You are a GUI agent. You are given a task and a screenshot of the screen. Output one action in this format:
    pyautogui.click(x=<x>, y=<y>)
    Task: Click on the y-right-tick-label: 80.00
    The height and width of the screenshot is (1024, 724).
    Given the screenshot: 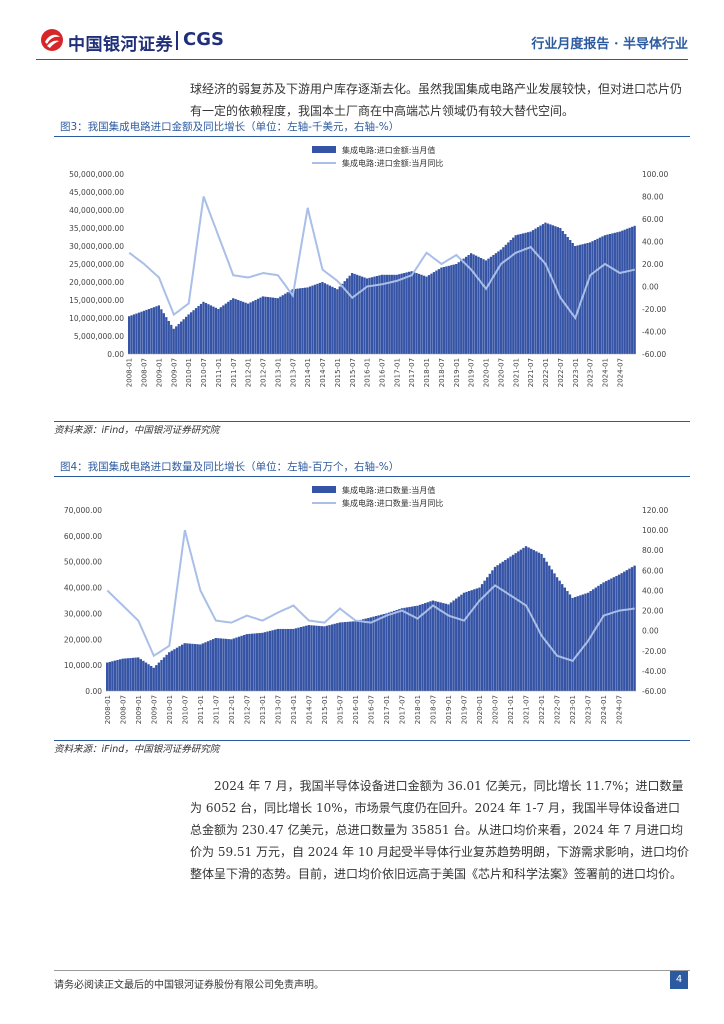 What is the action you would take?
    pyautogui.click(x=653, y=550)
    